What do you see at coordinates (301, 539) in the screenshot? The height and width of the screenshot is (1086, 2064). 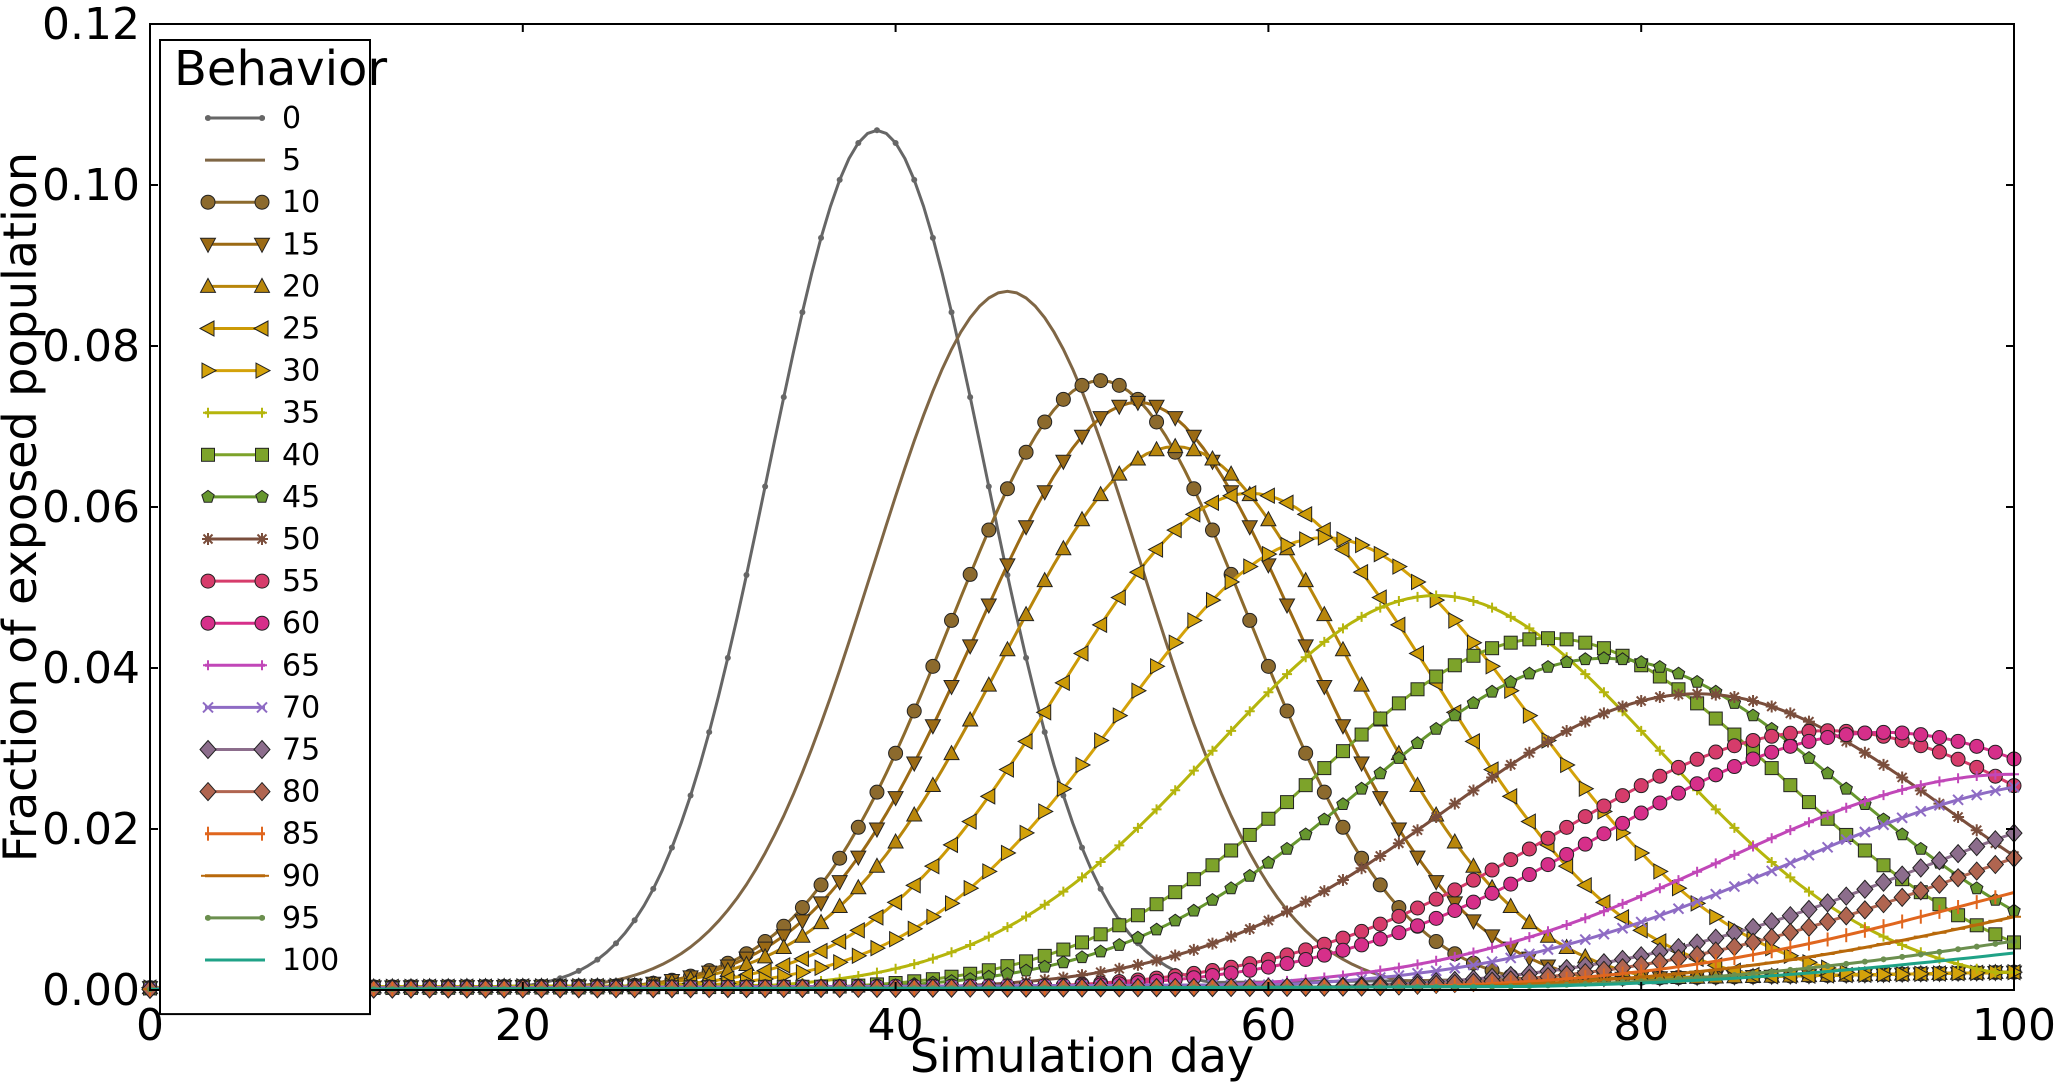 I see `legend-label: 50` at bounding box center [301, 539].